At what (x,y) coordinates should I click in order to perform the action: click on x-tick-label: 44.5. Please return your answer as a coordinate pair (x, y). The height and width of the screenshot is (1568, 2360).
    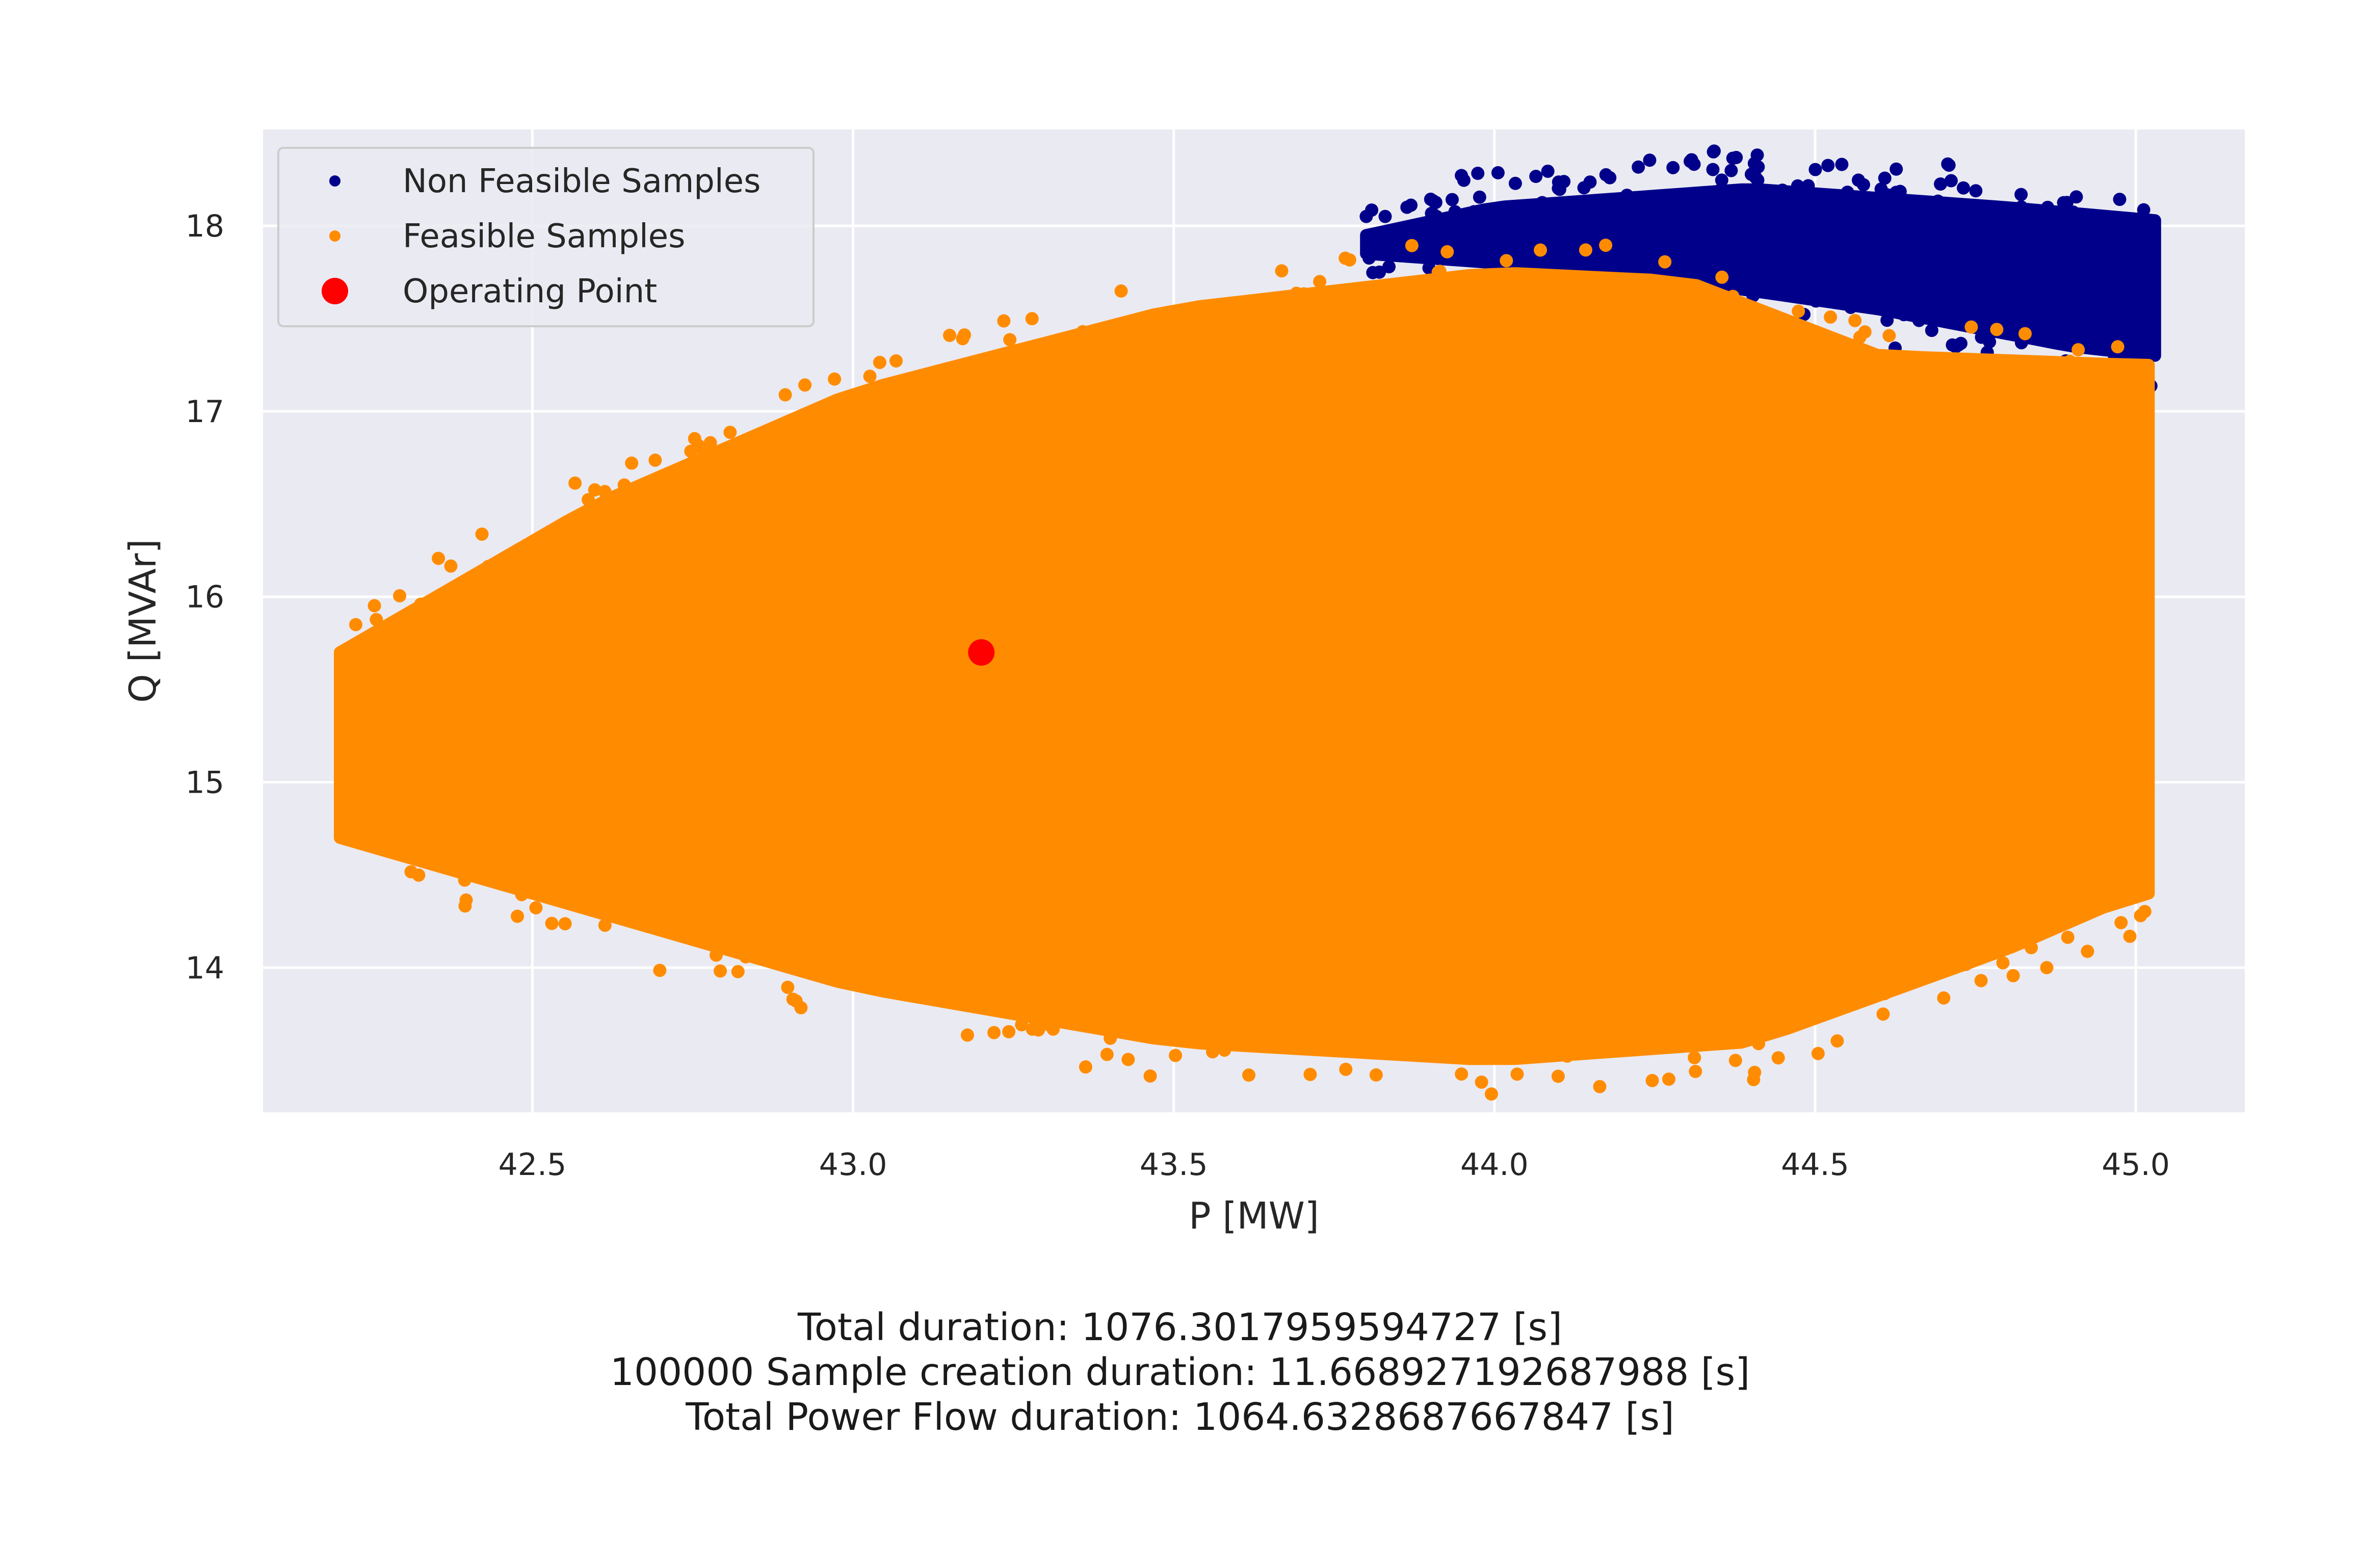
    Looking at the image, I should click on (1815, 1165).